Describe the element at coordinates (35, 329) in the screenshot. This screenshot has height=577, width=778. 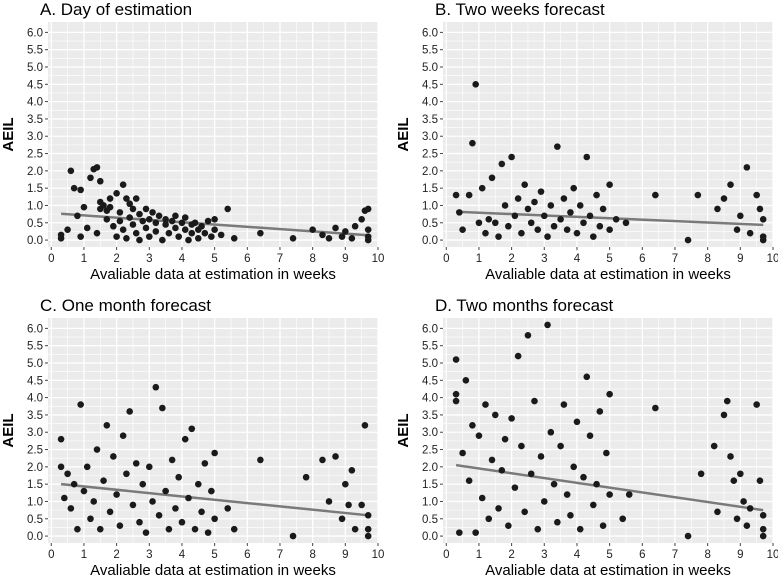
I see `y-tick-label: 6.0` at that location.